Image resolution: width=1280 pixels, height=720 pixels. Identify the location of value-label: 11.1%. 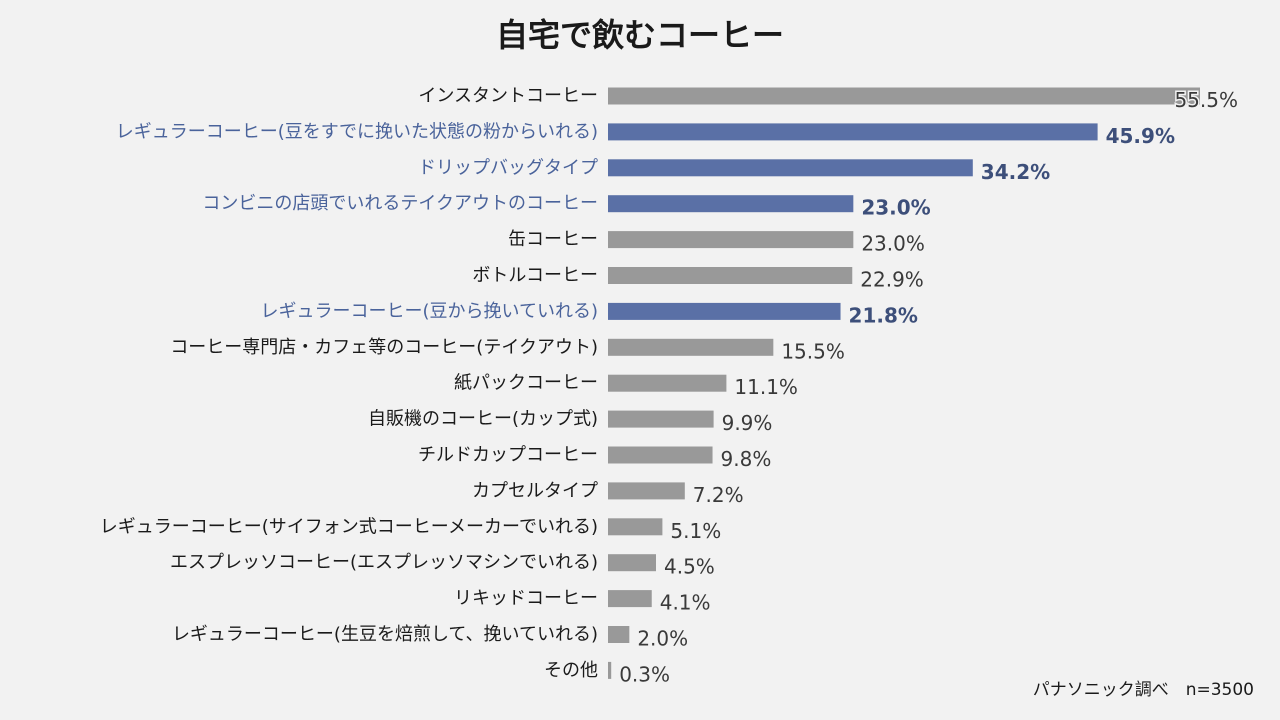
(766, 387).